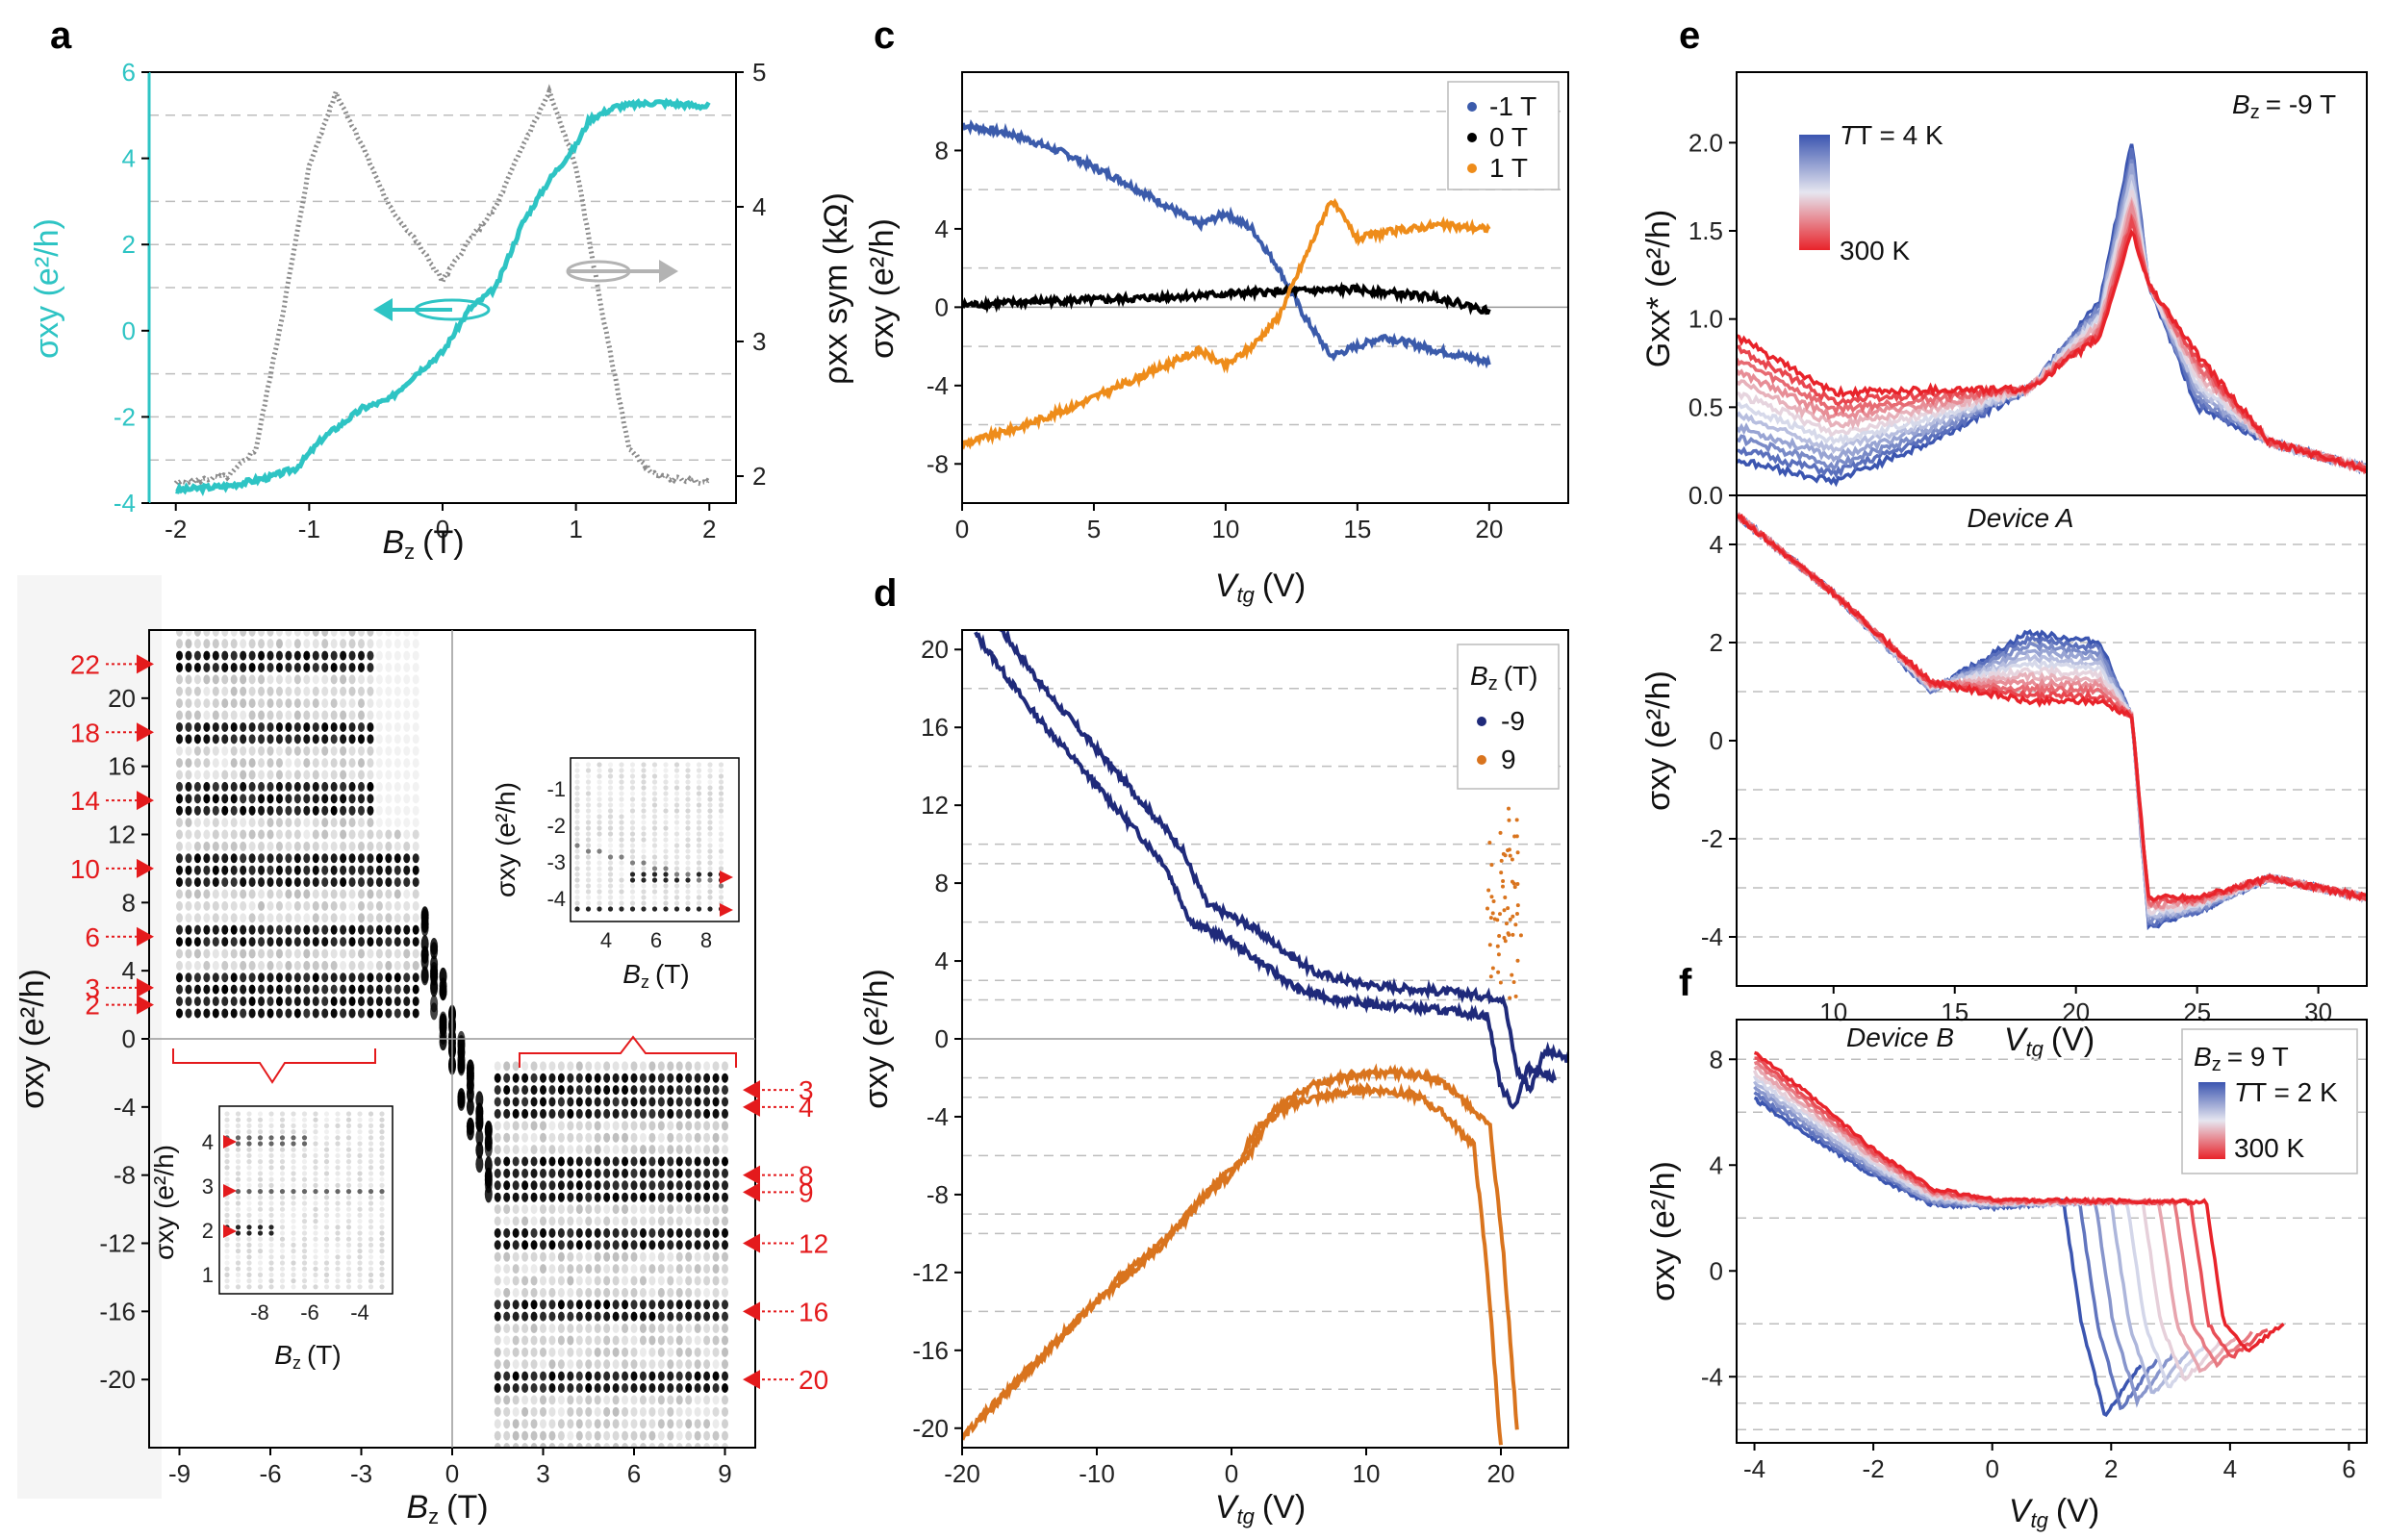  What do you see at coordinates (1232, 1473) in the screenshot?
I see `x-tick-label: 0` at bounding box center [1232, 1473].